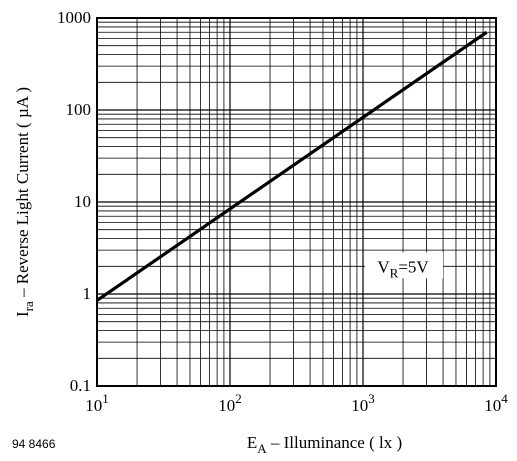  I want to click on y-tick-label: 0.1, so click(80, 385).